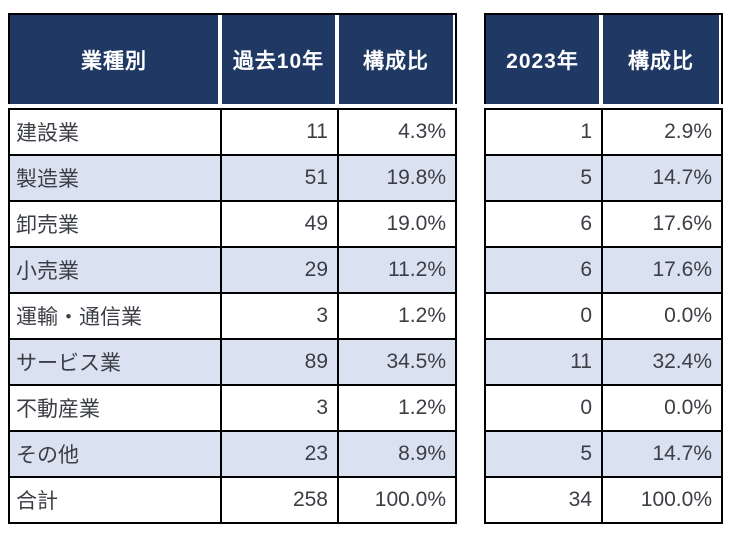  Describe the element at coordinates (543, 132) in the screenshot. I see `count-cell: 1` at that location.